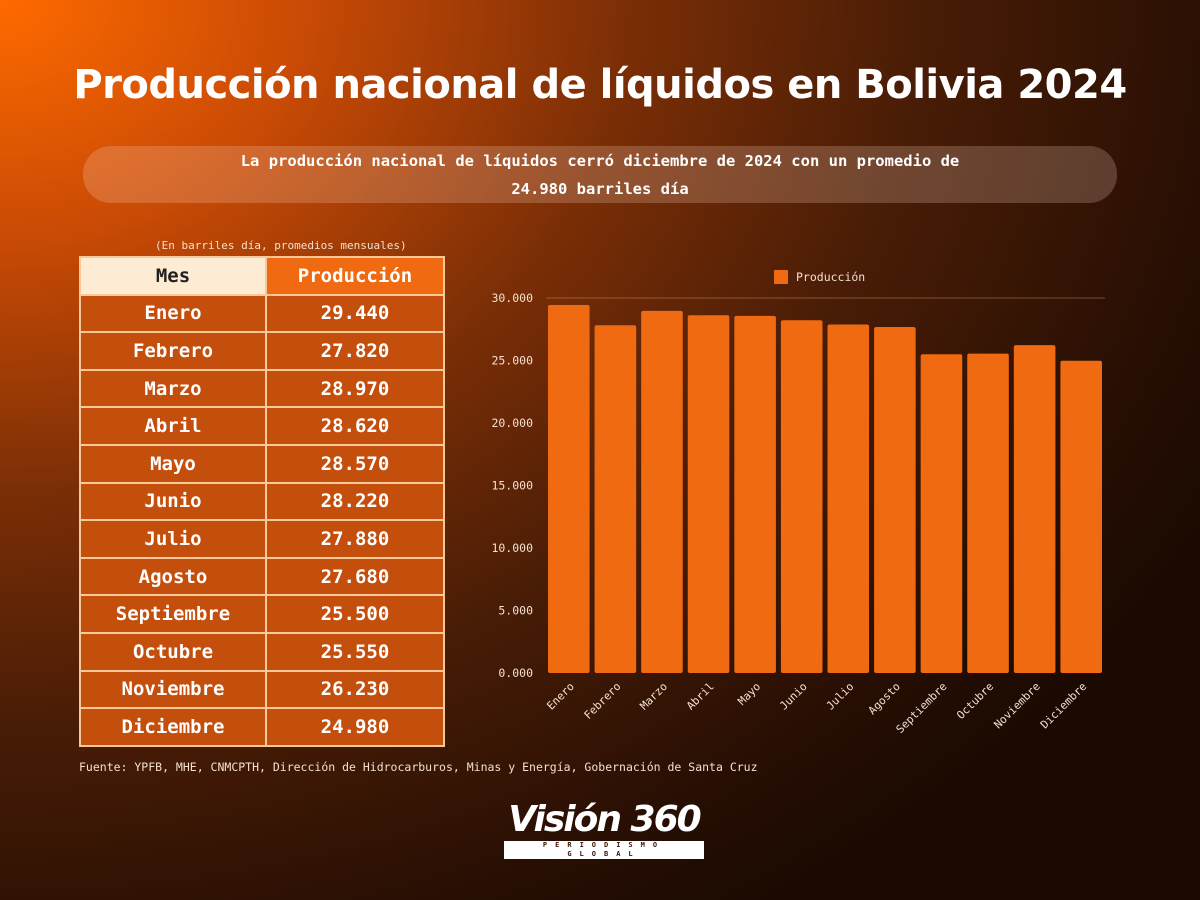 The image size is (1200, 900). I want to click on cell-produccion: 28.620, so click(355, 426).